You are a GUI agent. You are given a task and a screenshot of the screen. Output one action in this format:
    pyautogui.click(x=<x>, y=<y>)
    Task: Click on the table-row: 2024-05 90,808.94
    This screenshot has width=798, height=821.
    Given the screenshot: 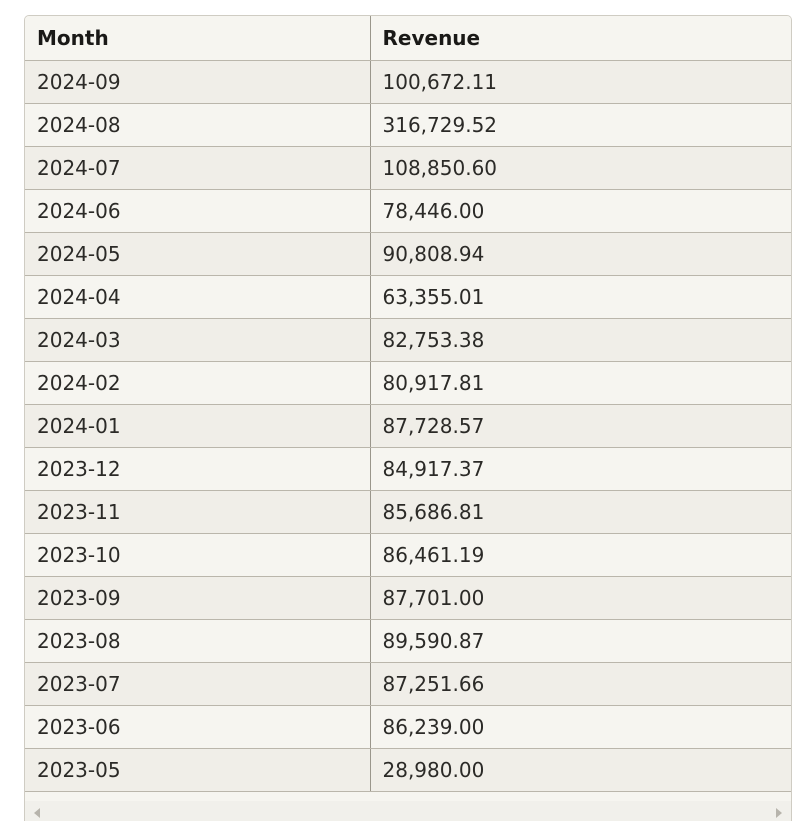 What is the action you would take?
    pyautogui.click(x=408, y=254)
    